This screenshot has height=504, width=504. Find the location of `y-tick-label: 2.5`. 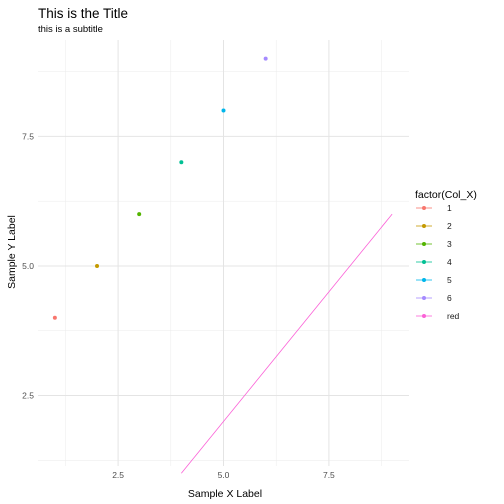

y-tick-label: 2.5 is located at coordinates (28, 396).